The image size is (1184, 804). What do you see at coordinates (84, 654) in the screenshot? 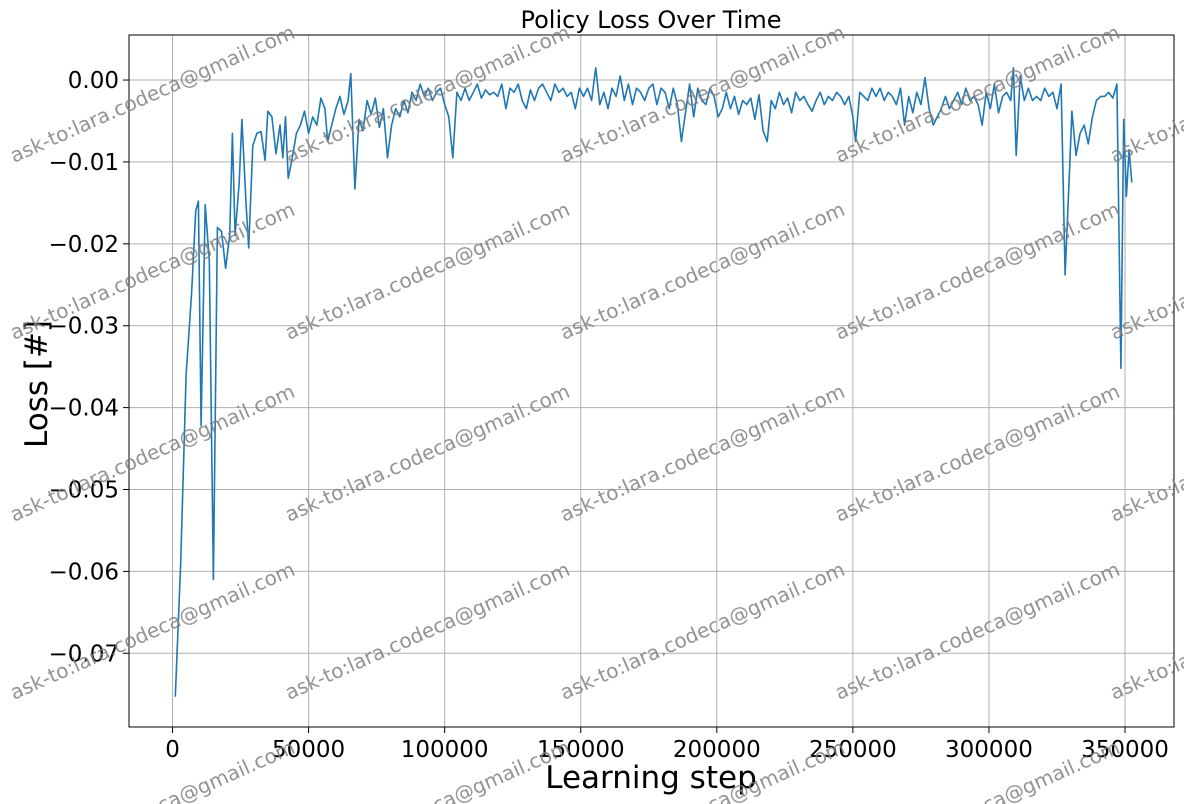
I see `y-tick-label: −0.07` at bounding box center [84, 654].